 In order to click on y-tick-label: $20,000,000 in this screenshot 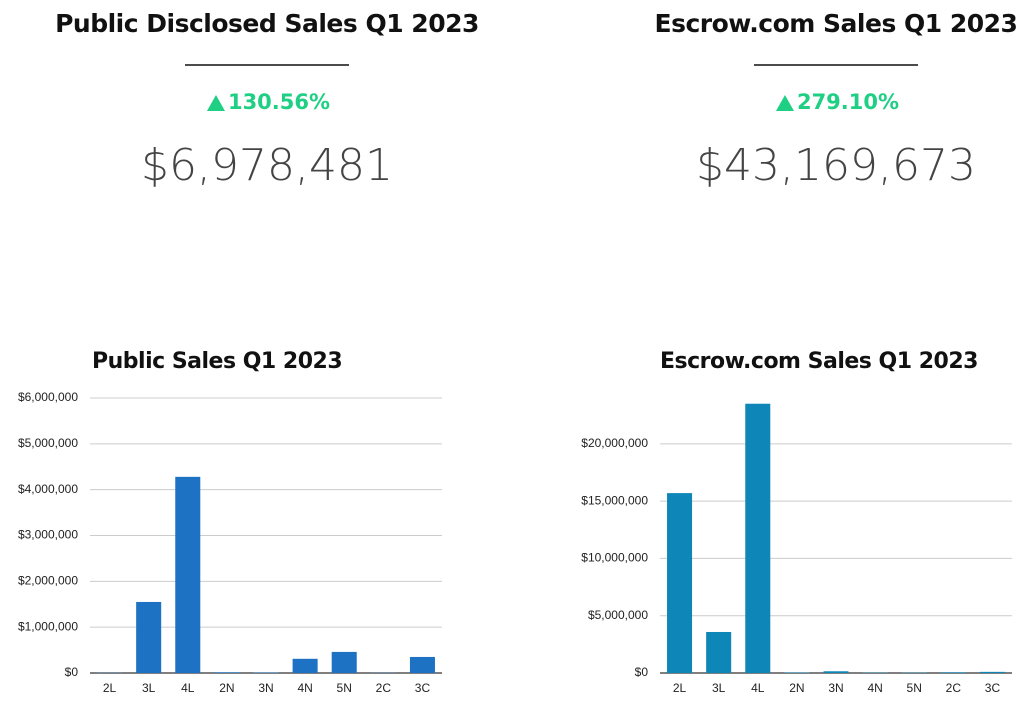, I will do `click(614, 443)`.